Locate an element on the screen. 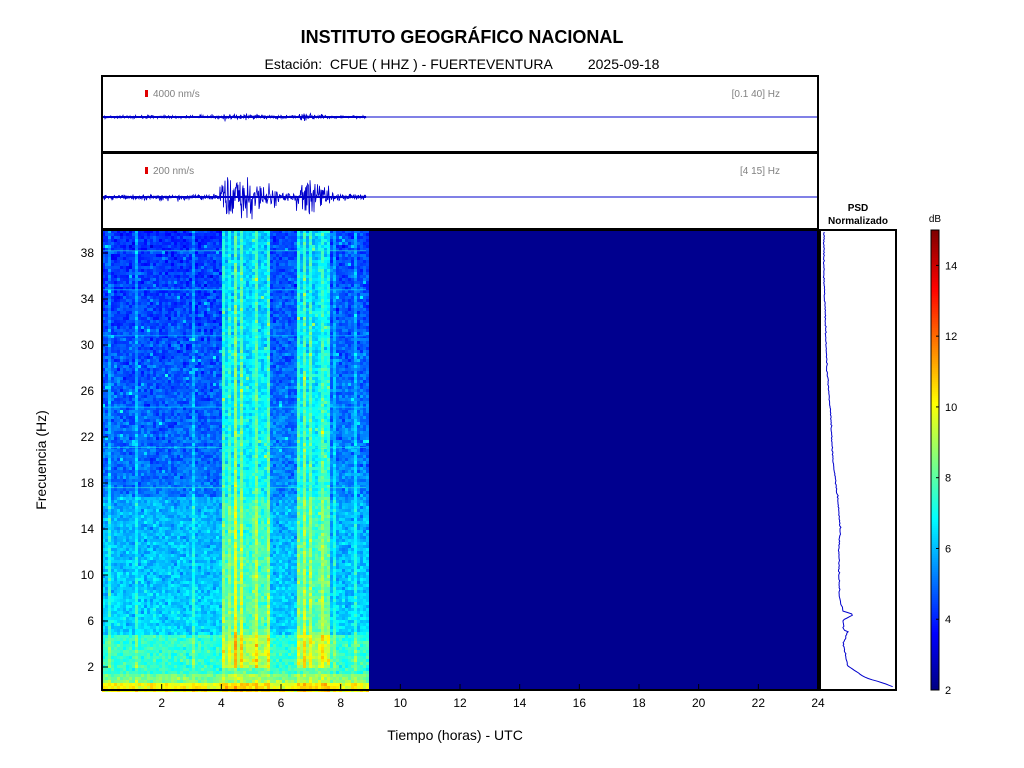 This screenshot has height=768, width=1024. psd-curve is located at coordinates (857, 459).